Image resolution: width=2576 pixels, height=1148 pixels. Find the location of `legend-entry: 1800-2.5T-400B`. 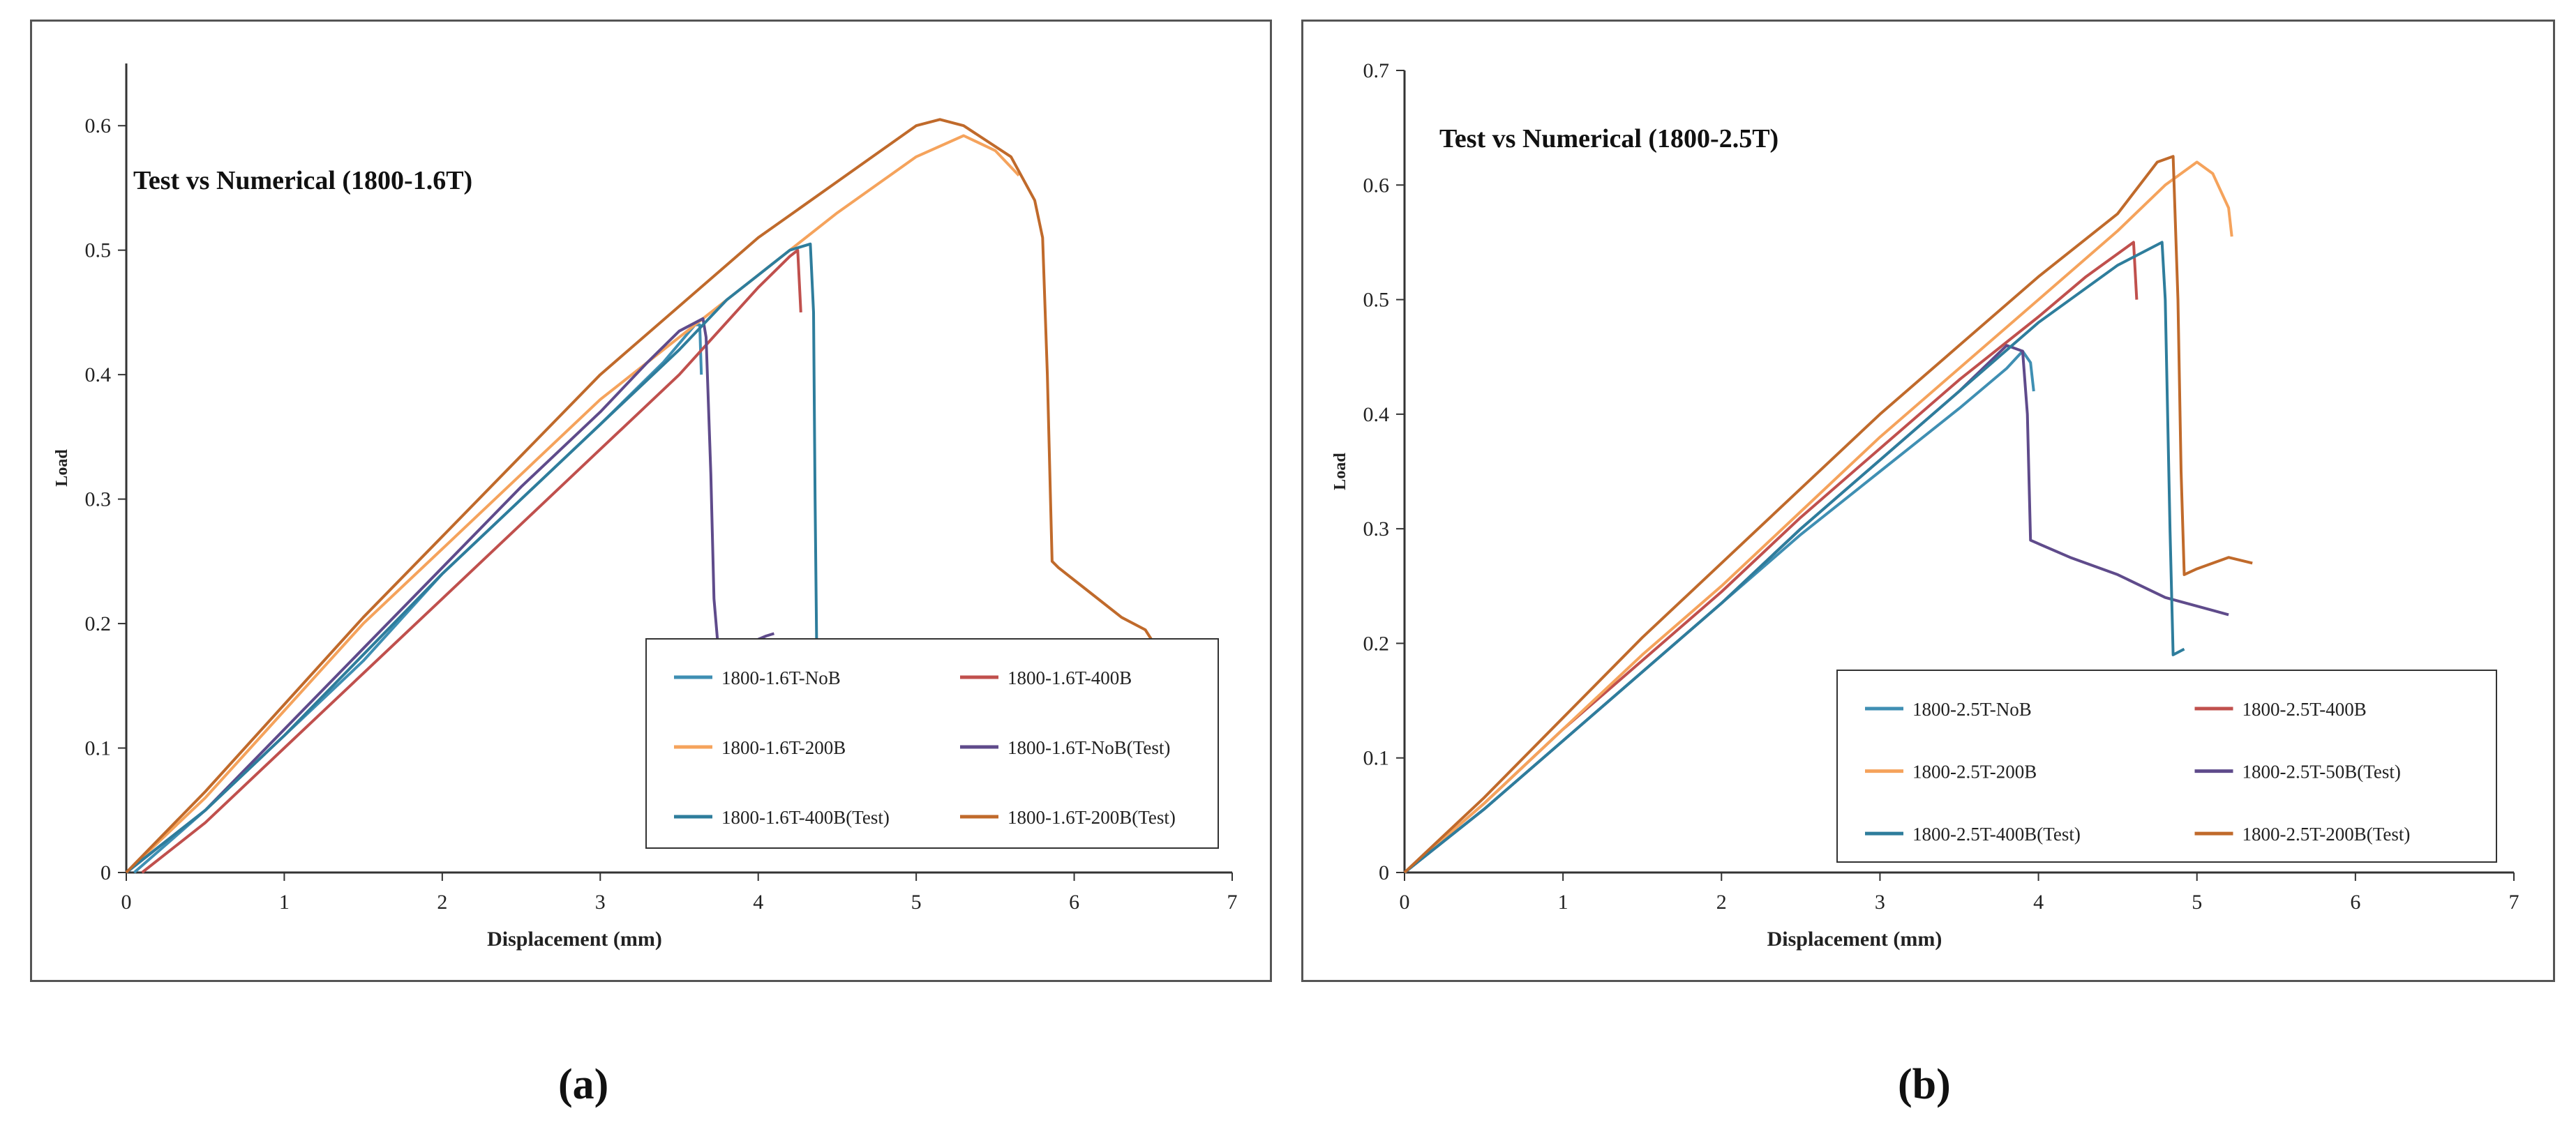

legend-entry: 1800-2.5T-400B is located at coordinates (2304, 709).